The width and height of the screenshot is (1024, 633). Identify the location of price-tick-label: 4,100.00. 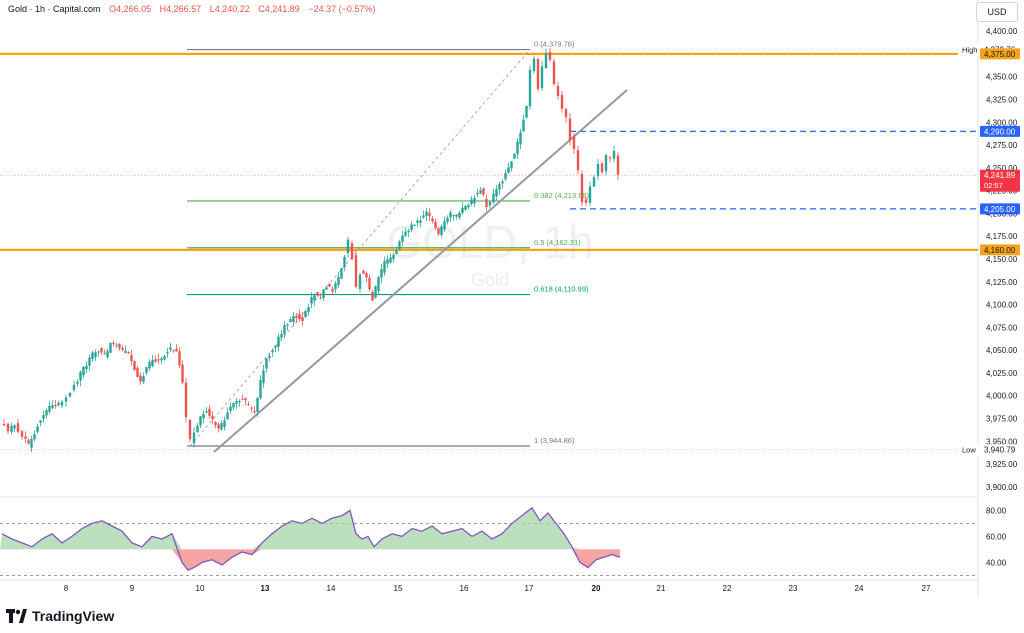
(1002, 305).